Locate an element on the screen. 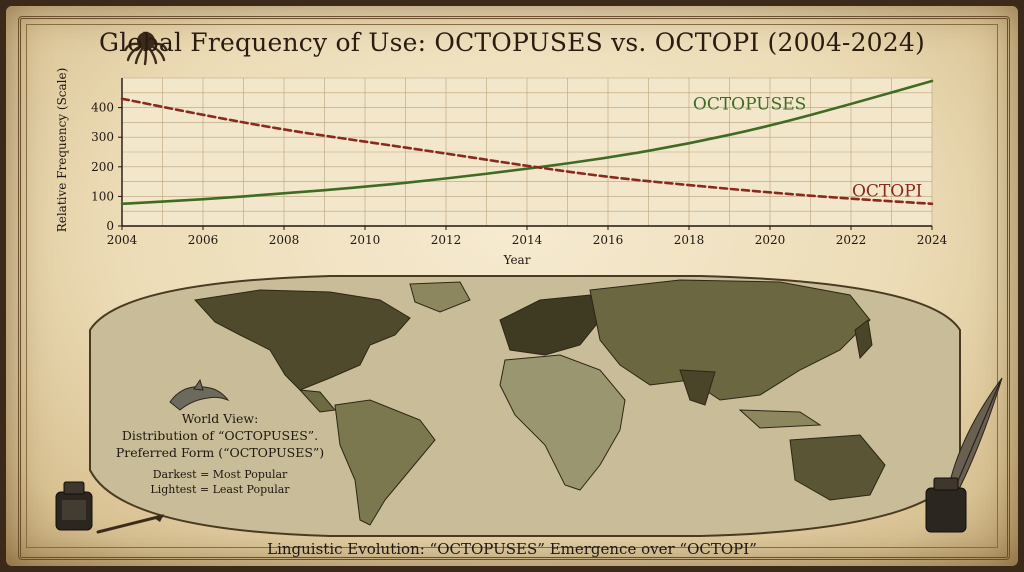  x-tick-label: 2014 is located at coordinates (527, 240).